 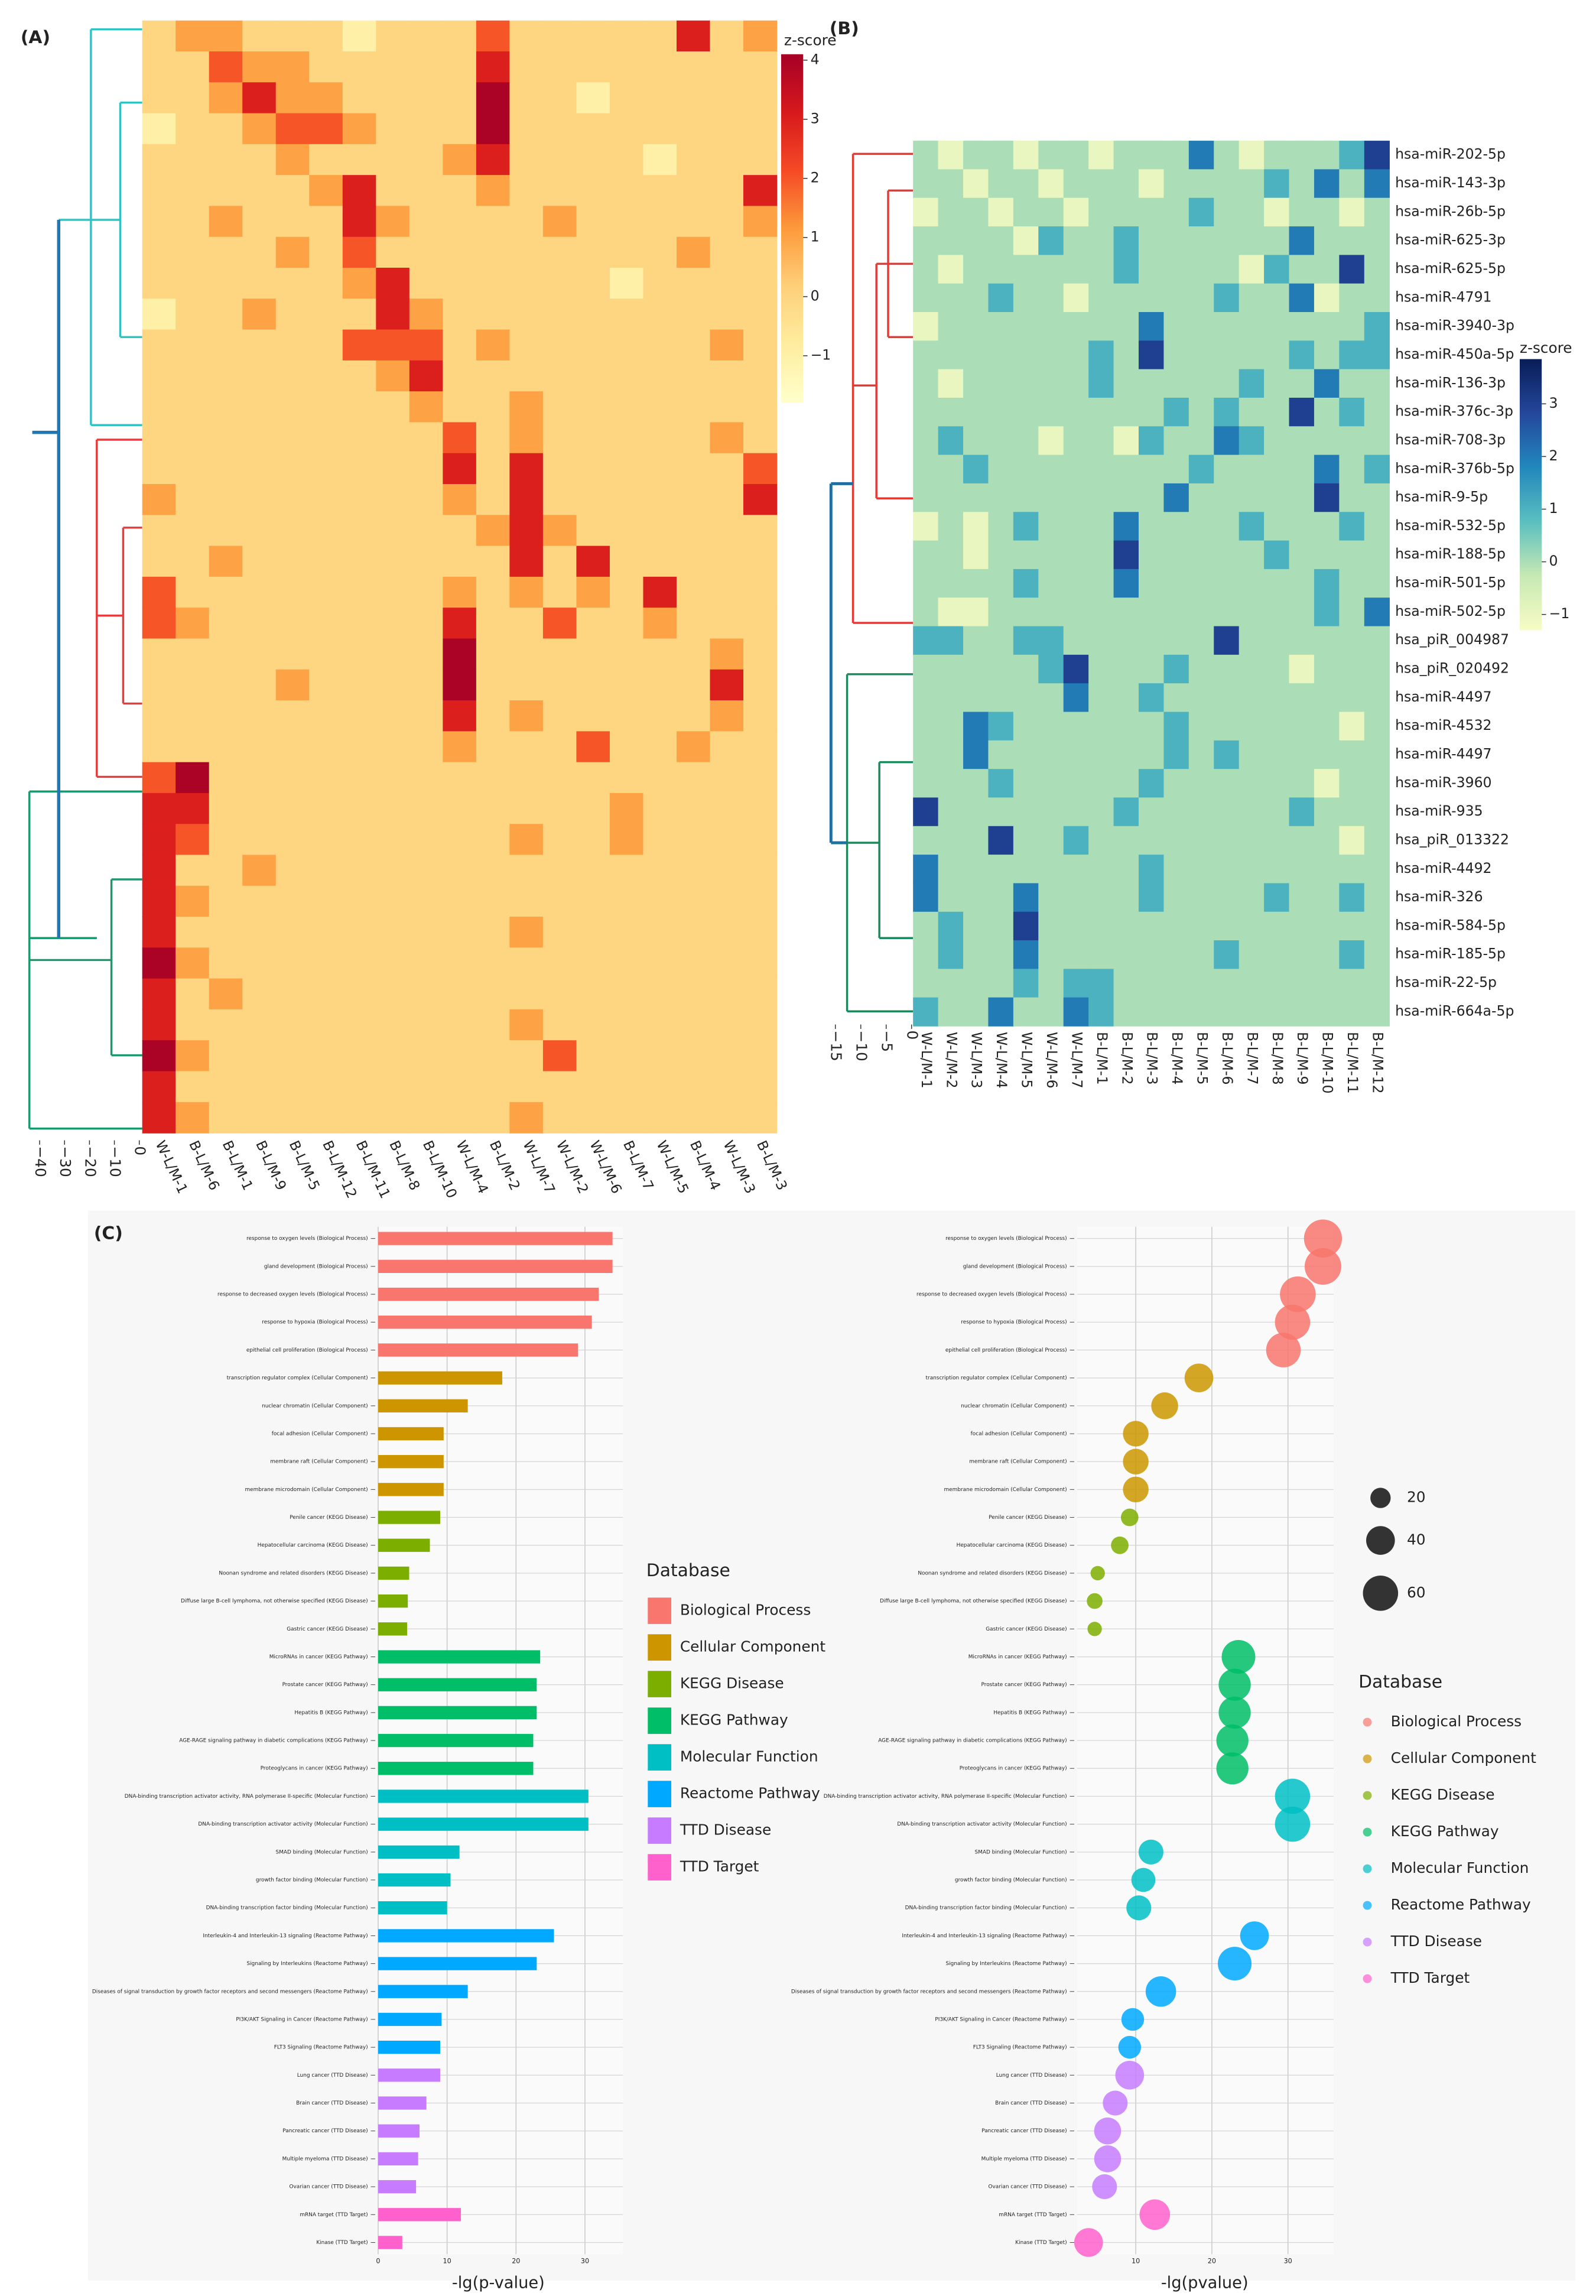 What do you see at coordinates (772, 1165) in the screenshot?
I see `column-label: B-L/M-3` at bounding box center [772, 1165].